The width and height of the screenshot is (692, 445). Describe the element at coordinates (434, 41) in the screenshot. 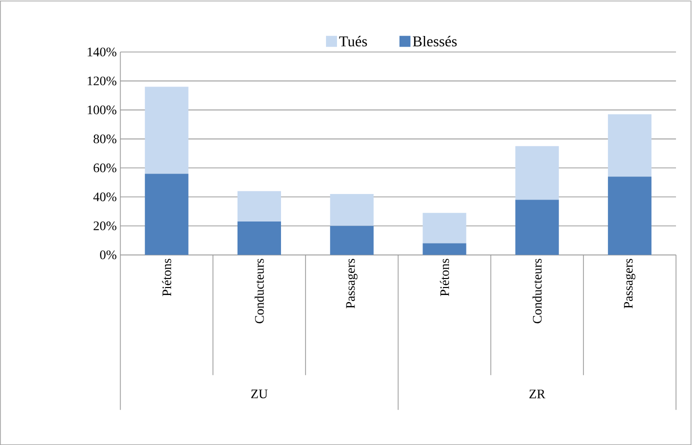

I see `legend-label: Blessés` at that location.